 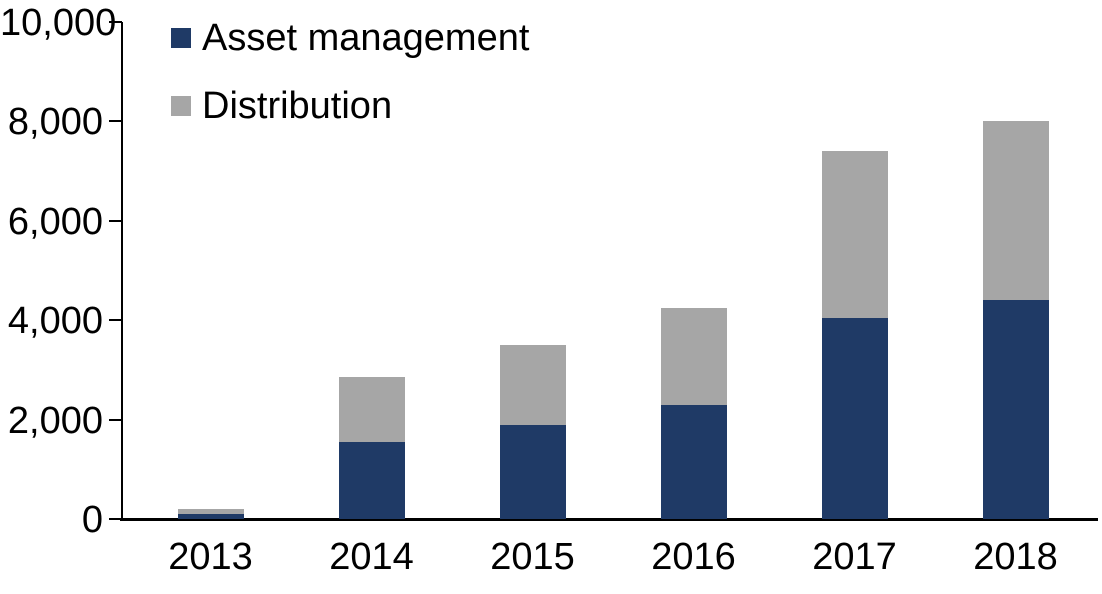 What do you see at coordinates (693, 461) in the screenshot?
I see `bar-segment-2016-asset-management` at bounding box center [693, 461].